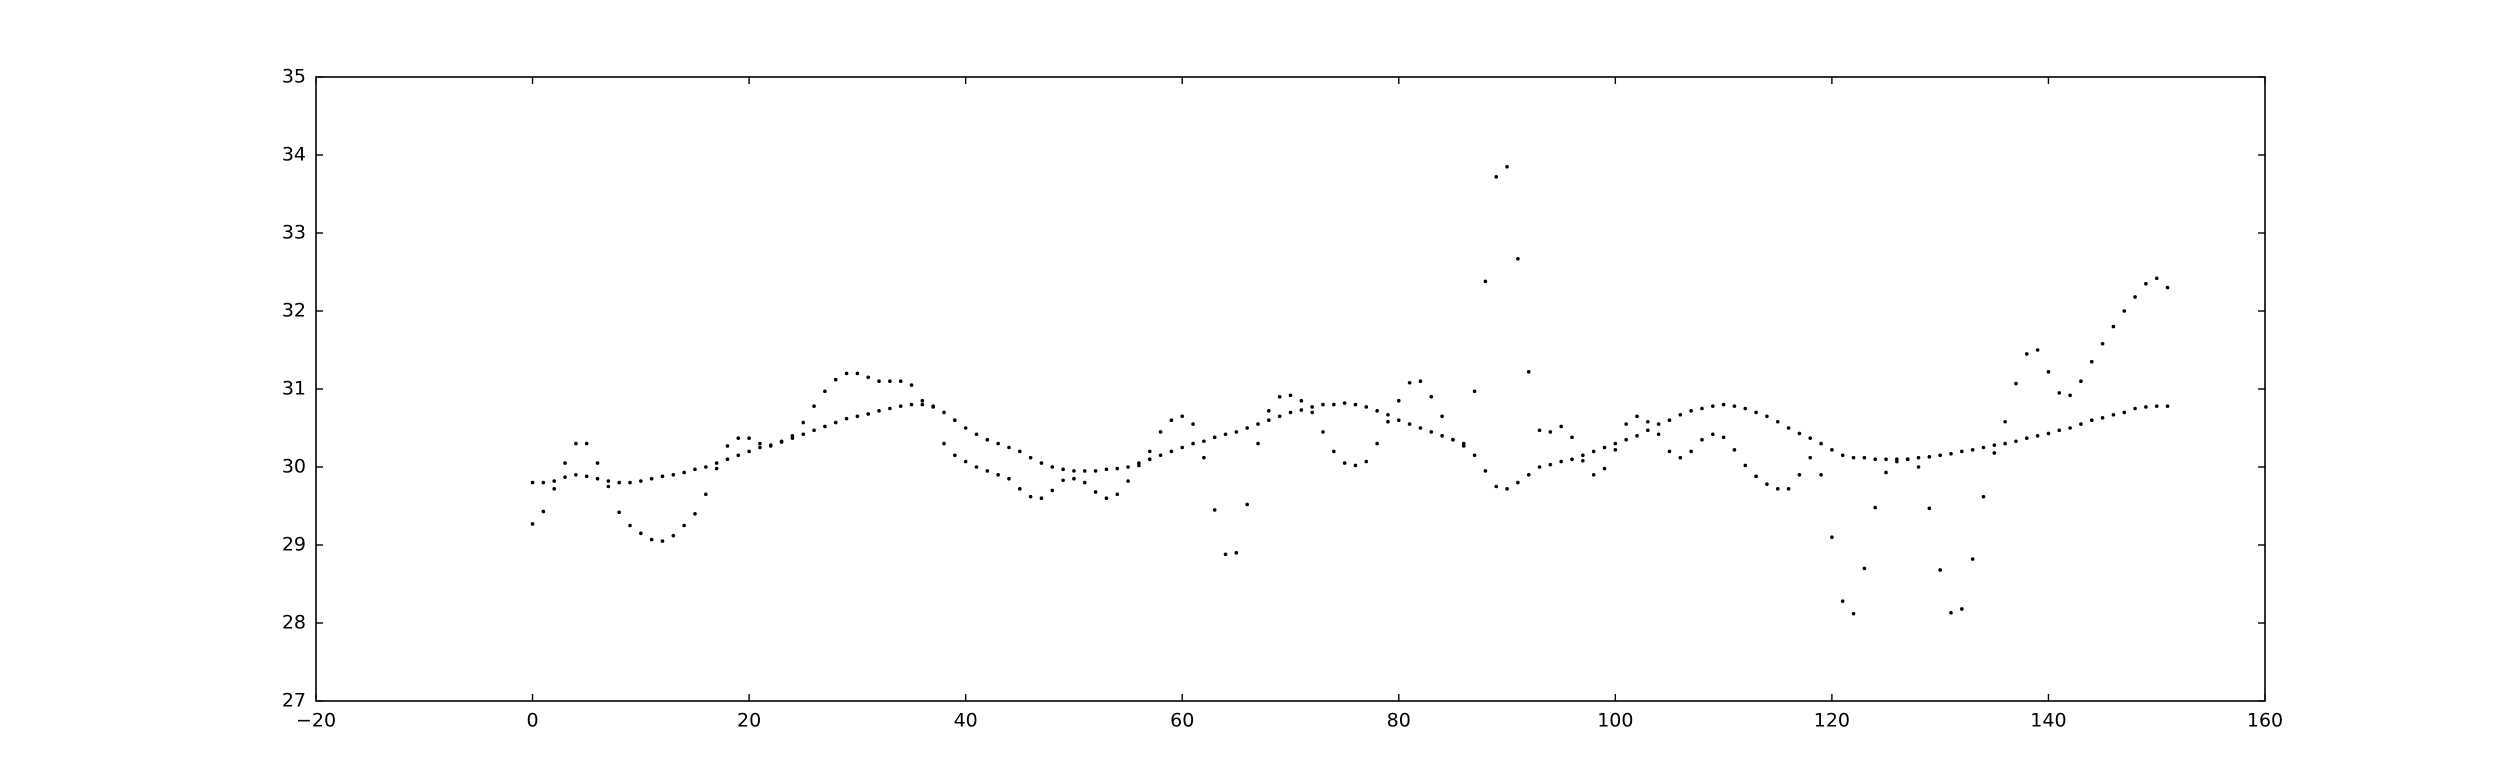 Image resolution: width=2516 pixels, height=784 pixels. I want to click on x-tick-label: 40, so click(966, 721).